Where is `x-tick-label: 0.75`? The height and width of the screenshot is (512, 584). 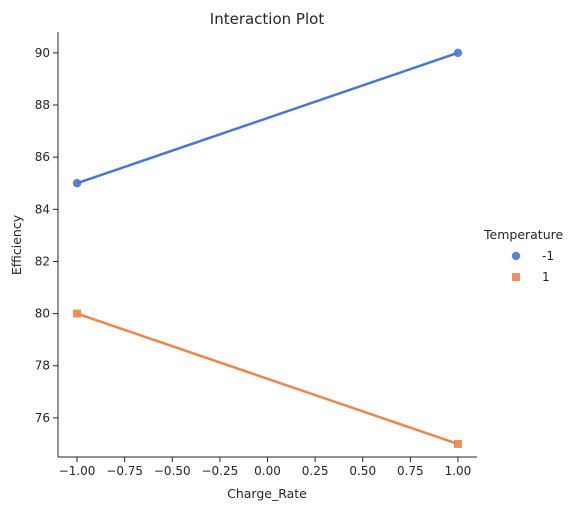
x-tick-label: 0.75 is located at coordinates (410, 471).